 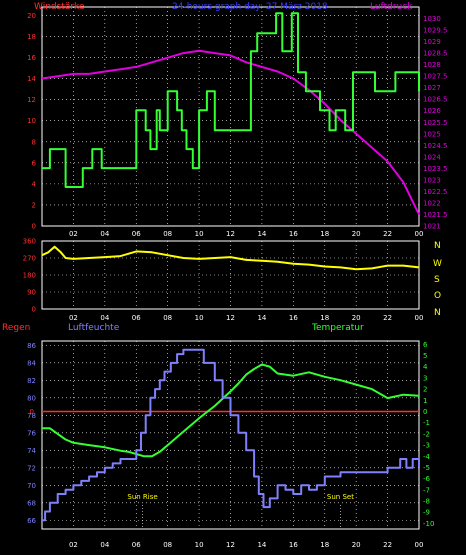 I want to click on y-tick-label: 270, so click(x=29, y=259).